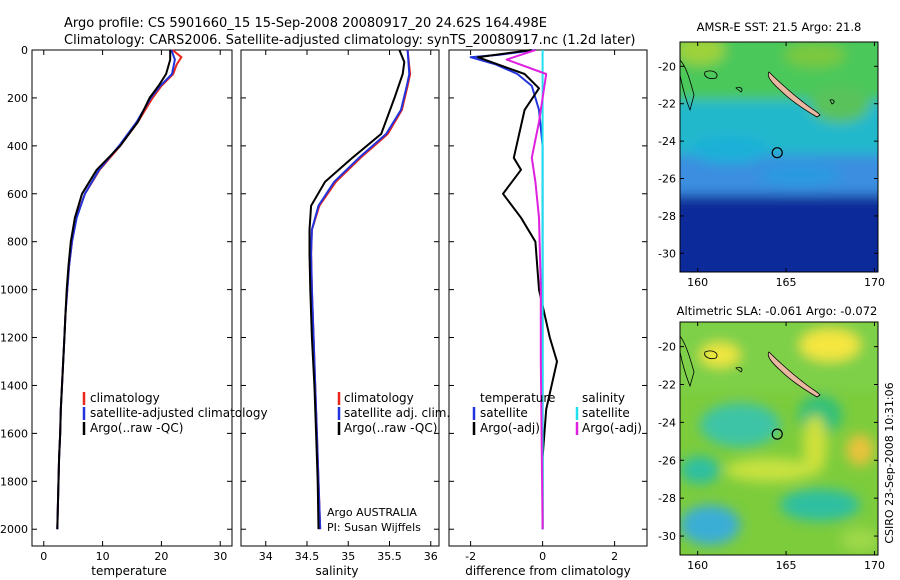  Describe the element at coordinates (266, 556) in the screenshot. I see `x-tick-label: 34` at that location.